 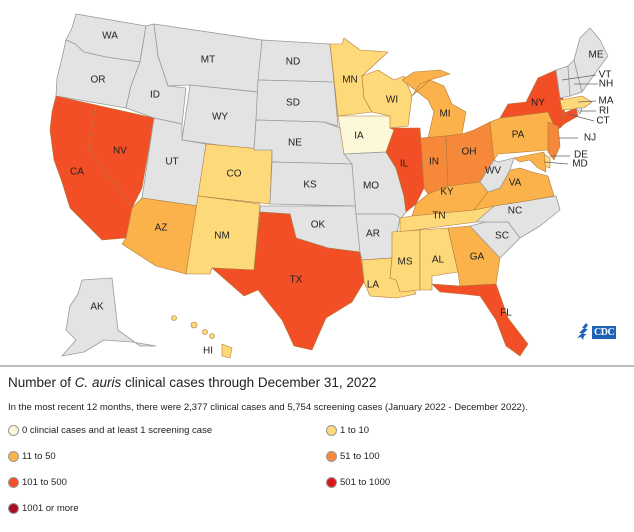 What do you see at coordinates (167, 482) in the screenshot?
I see `legend-item-101-500: 101 to 500` at bounding box center [167, 482].